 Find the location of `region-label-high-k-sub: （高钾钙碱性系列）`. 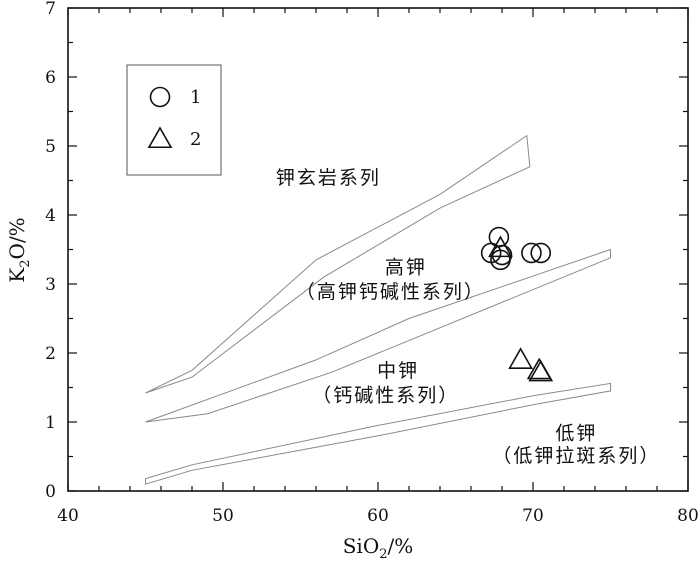

region-label-high-k-sub: （高钾钙碱性系列） is located at coordinates (390, 292).